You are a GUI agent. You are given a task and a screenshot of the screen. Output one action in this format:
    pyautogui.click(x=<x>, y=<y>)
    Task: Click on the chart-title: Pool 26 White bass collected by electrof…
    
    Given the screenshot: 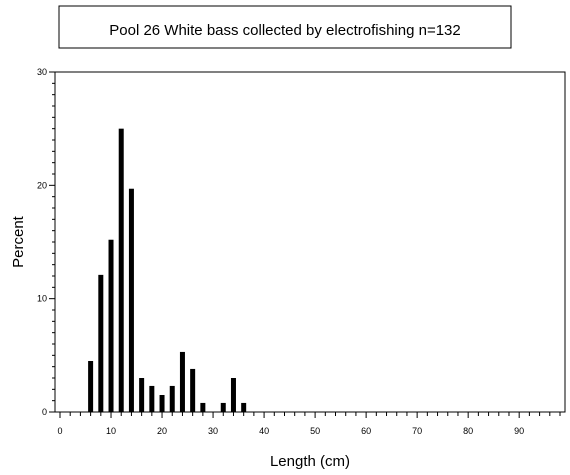 What is the action you would take?
    pyautogui.click(x=284, y=30)
    